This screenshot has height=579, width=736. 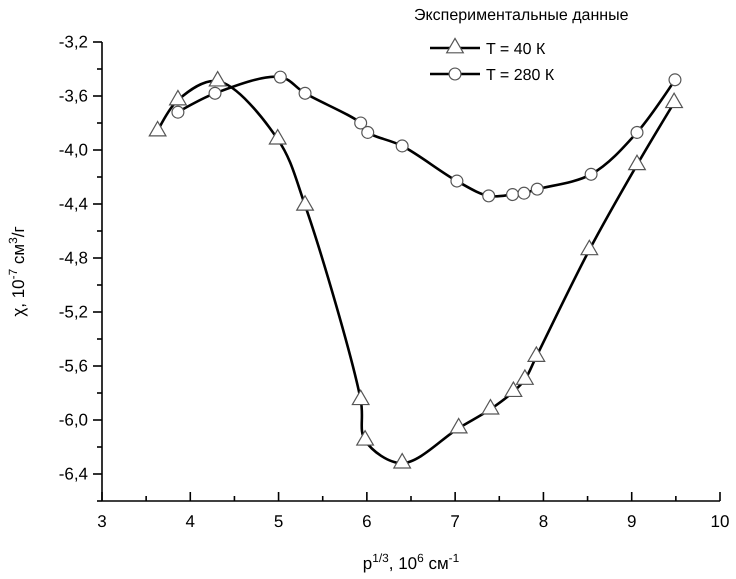 I want to click on x-tick-label: 5, so click(x=279, y=522).